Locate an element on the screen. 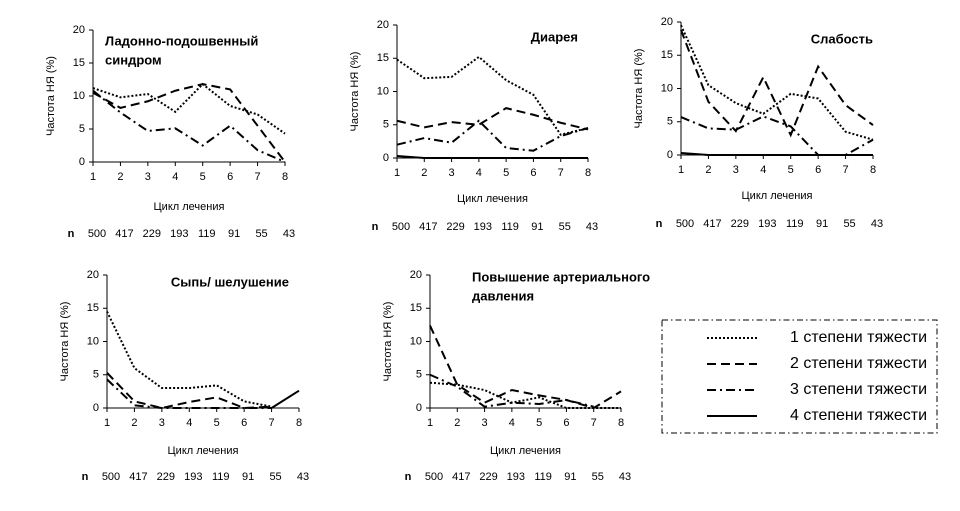 Image resolution: width=960 pixels, height=511 pixels. chart-title: Диарея is located at coordinates (554, 36).